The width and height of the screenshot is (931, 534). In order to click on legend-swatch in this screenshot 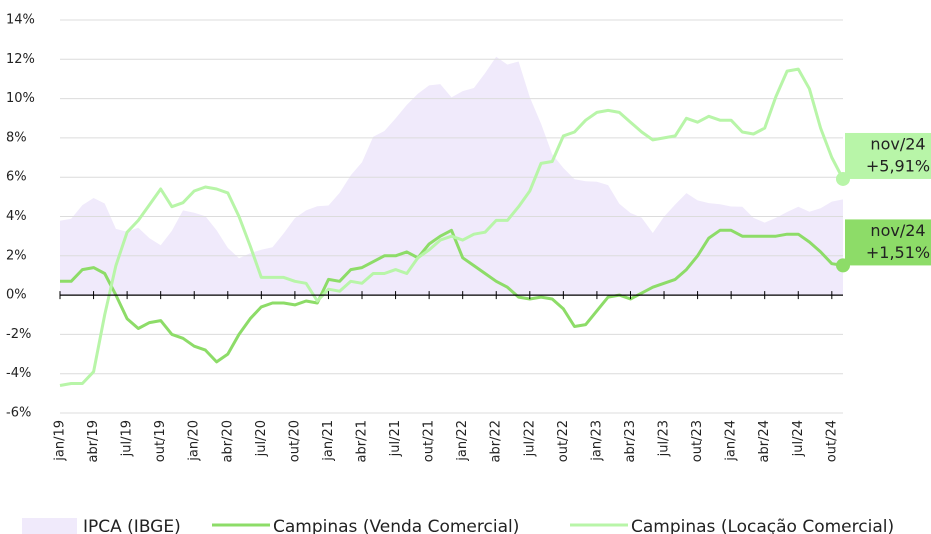, I will do `click(49, 526)`.